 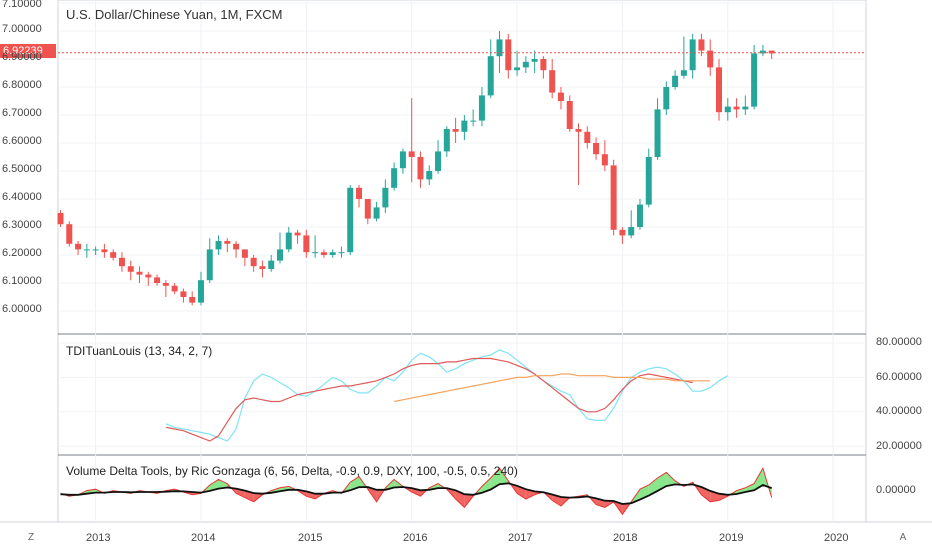 What do you see at coordinates (22, 197) in the screenshot?
I see `price-tick: 6.40000` at bounding box center [22, 197].